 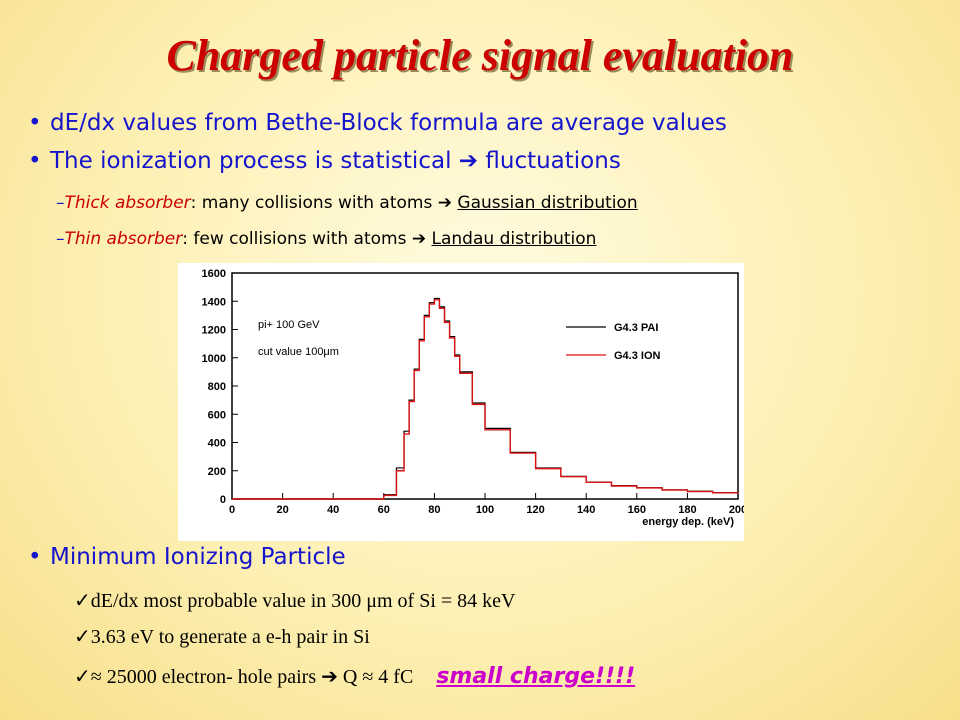 I want to click on thick-absorber-label: Thick absorber, so click(x=127, y=203).